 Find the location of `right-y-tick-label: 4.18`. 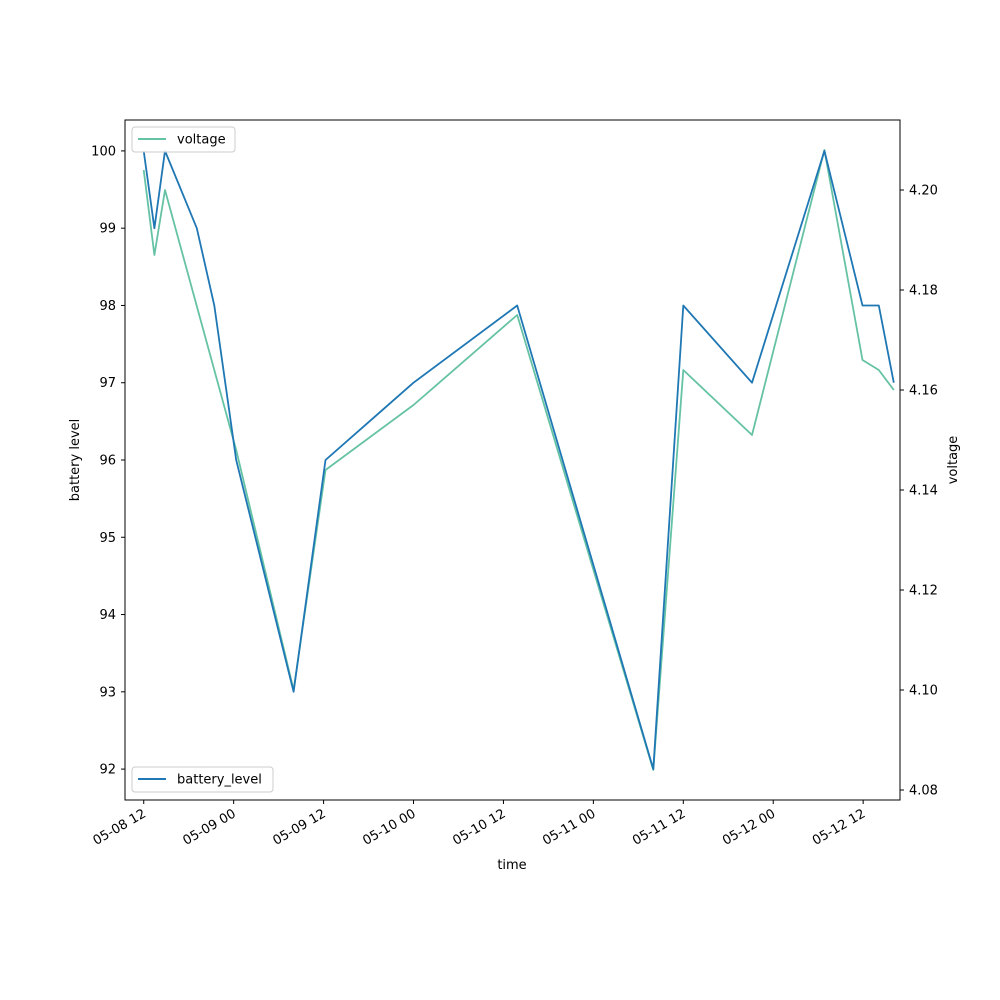

right-y-tick-label: 4.18 is located at coordinates (923, 291).